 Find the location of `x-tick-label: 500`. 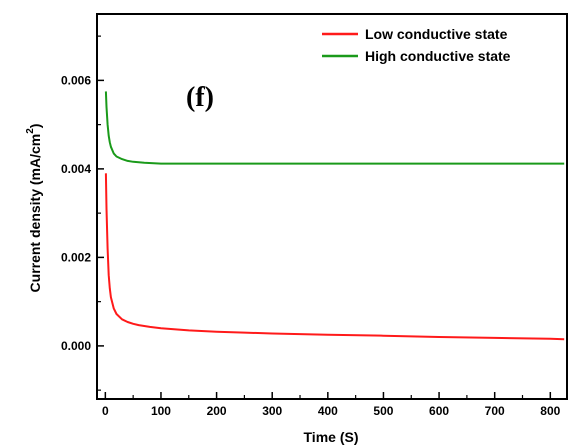

x-tick-label: 500 is located at coordinates (383, 411).